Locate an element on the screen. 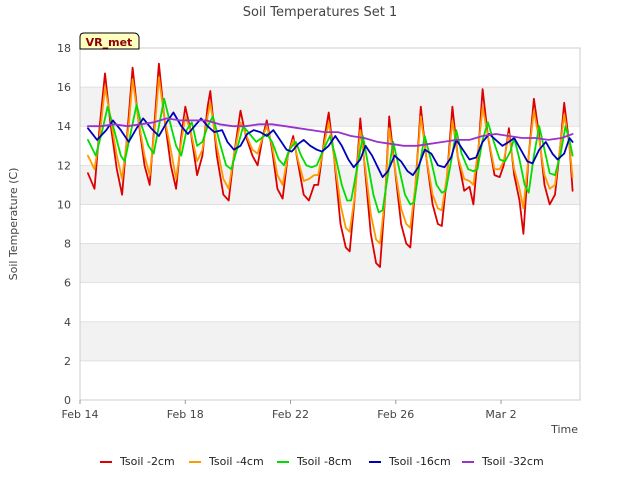 The image size is (640, 480). vr-met-badge: VR_met is located at coordinates (109, 41).